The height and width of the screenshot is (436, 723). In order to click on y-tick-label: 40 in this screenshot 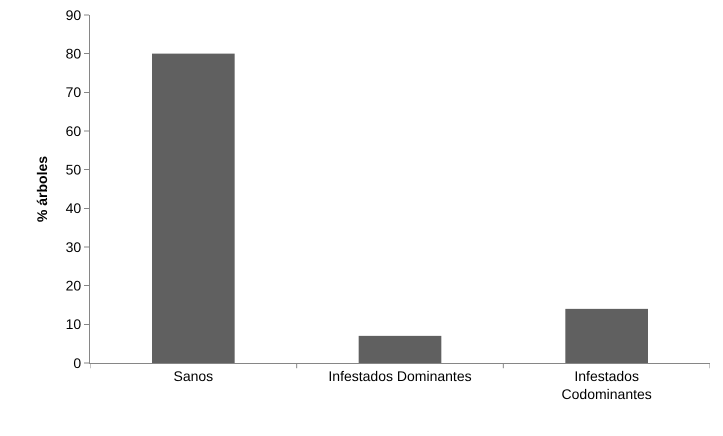, I will do `click(74, 208)`.